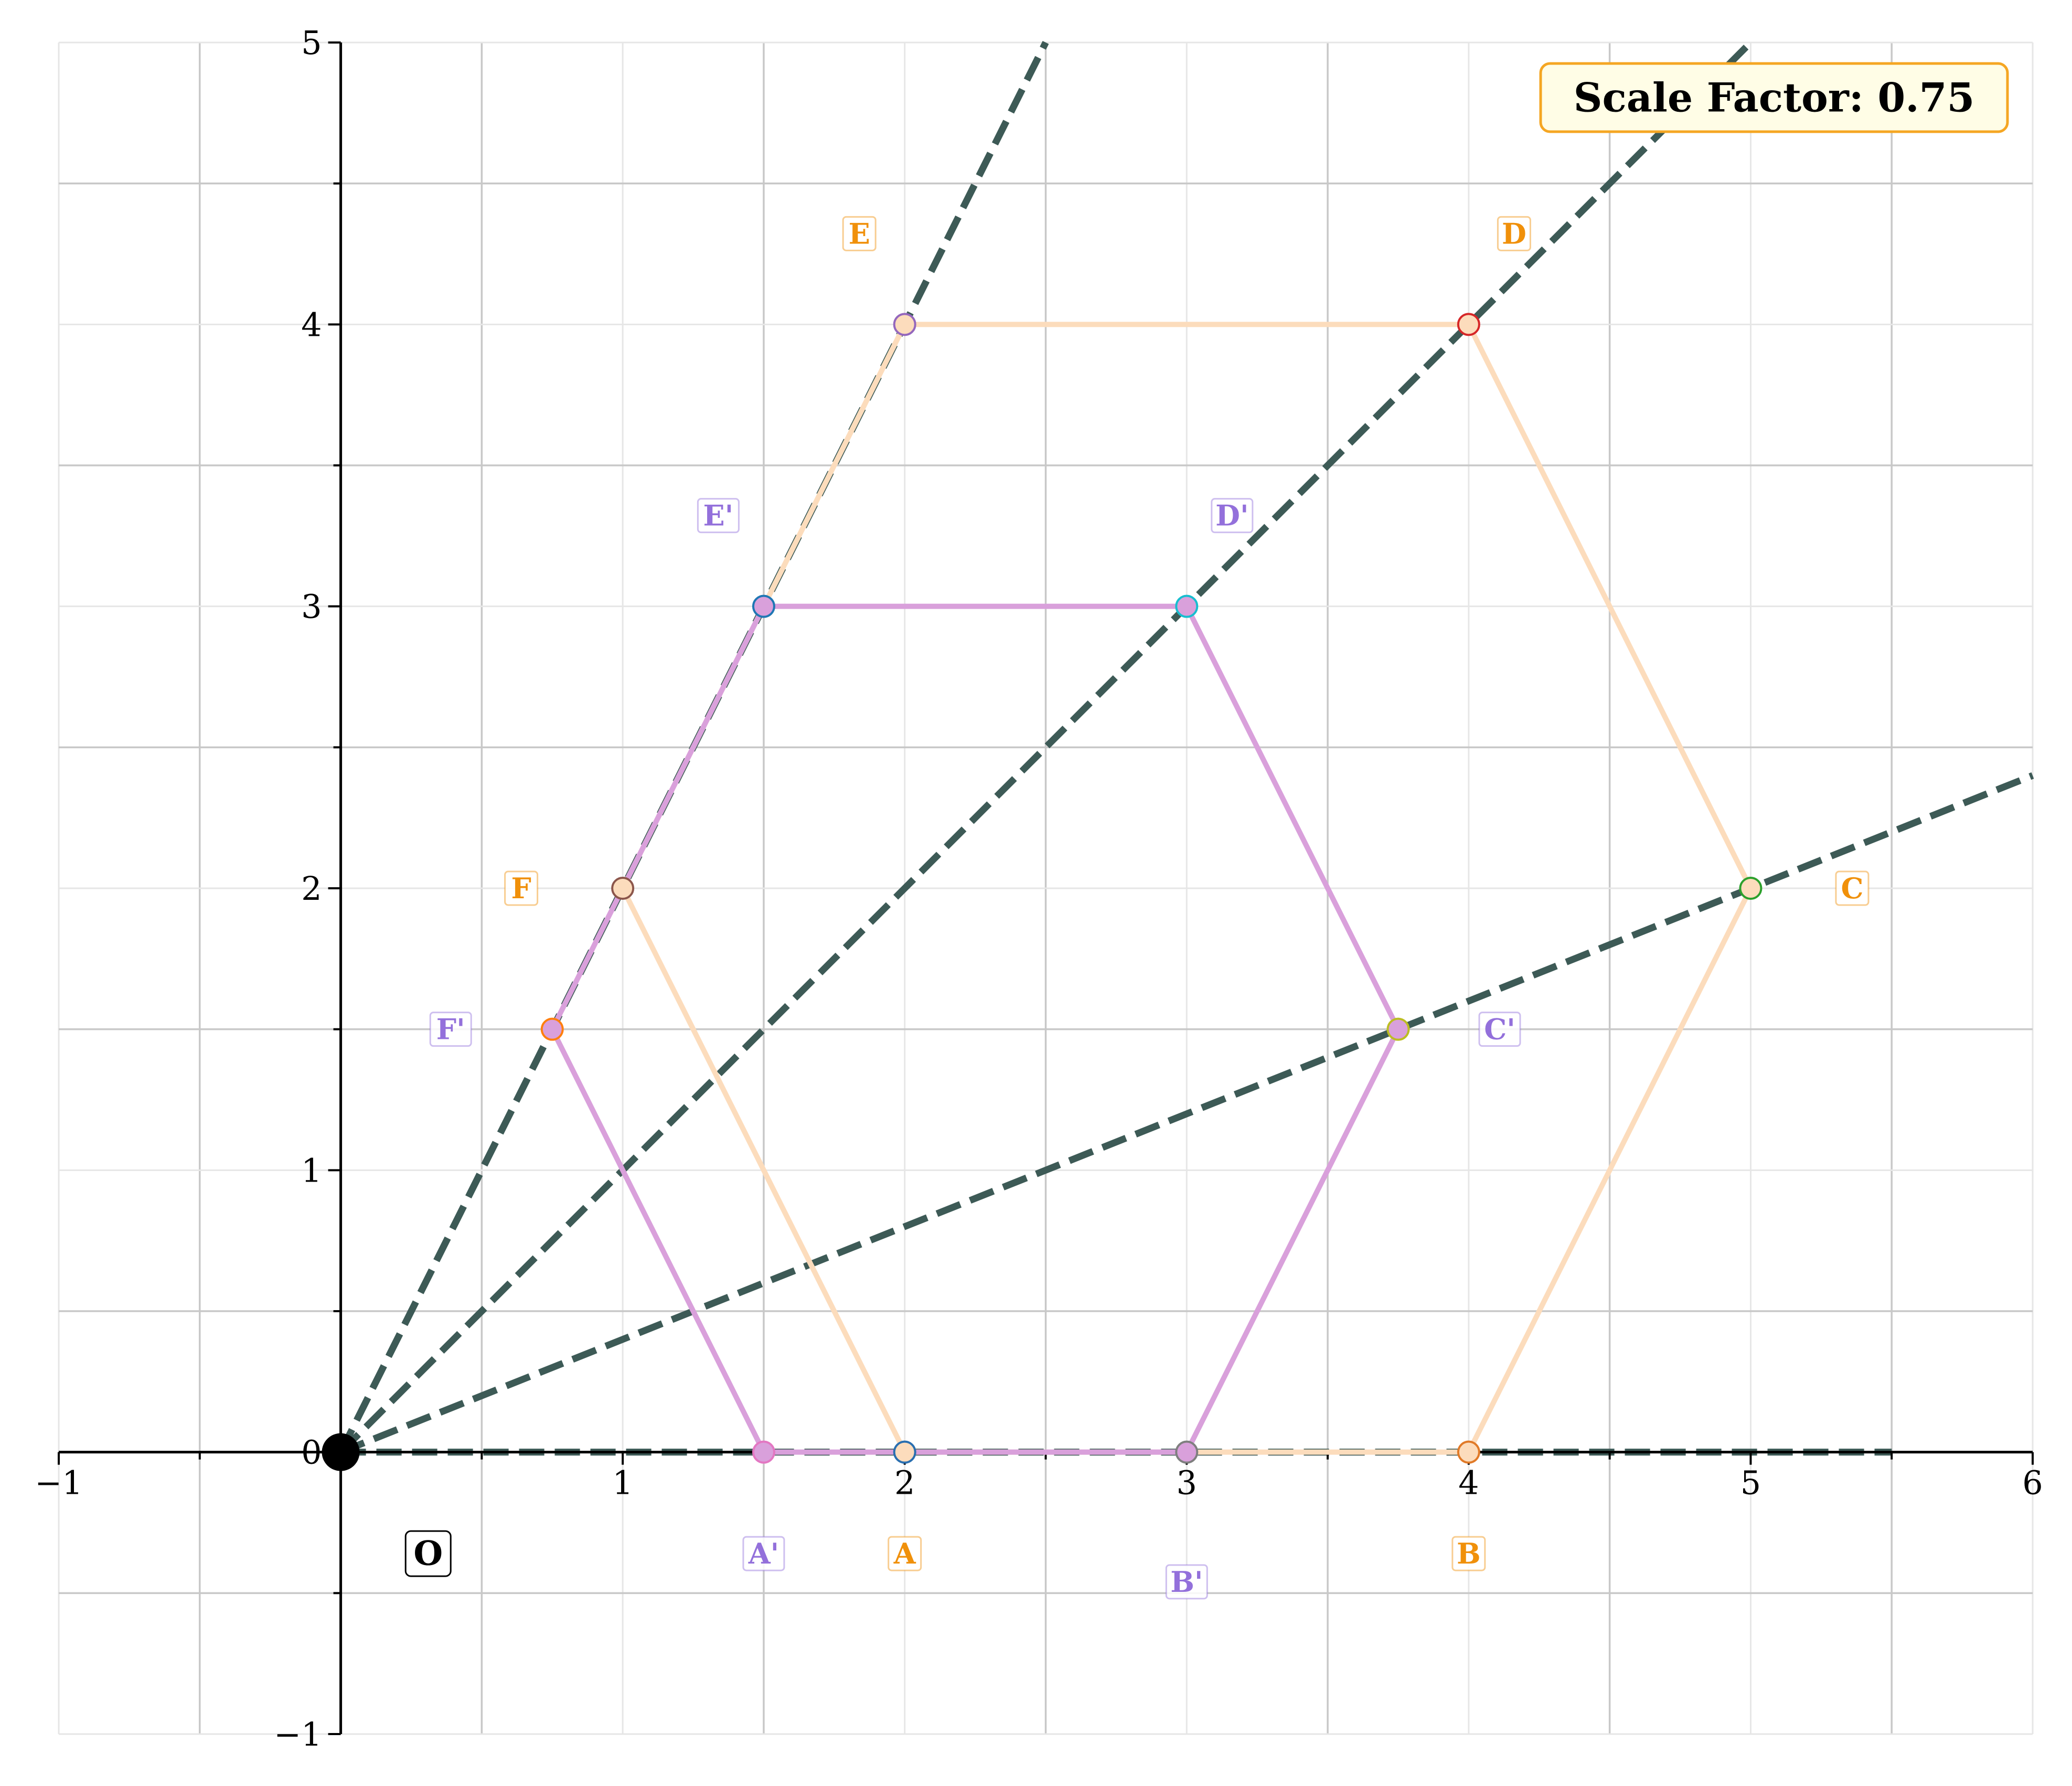  Describe the element at coordinates (1468, 1483) in the screenshot. I see `x-tick-label: 4` at that location.